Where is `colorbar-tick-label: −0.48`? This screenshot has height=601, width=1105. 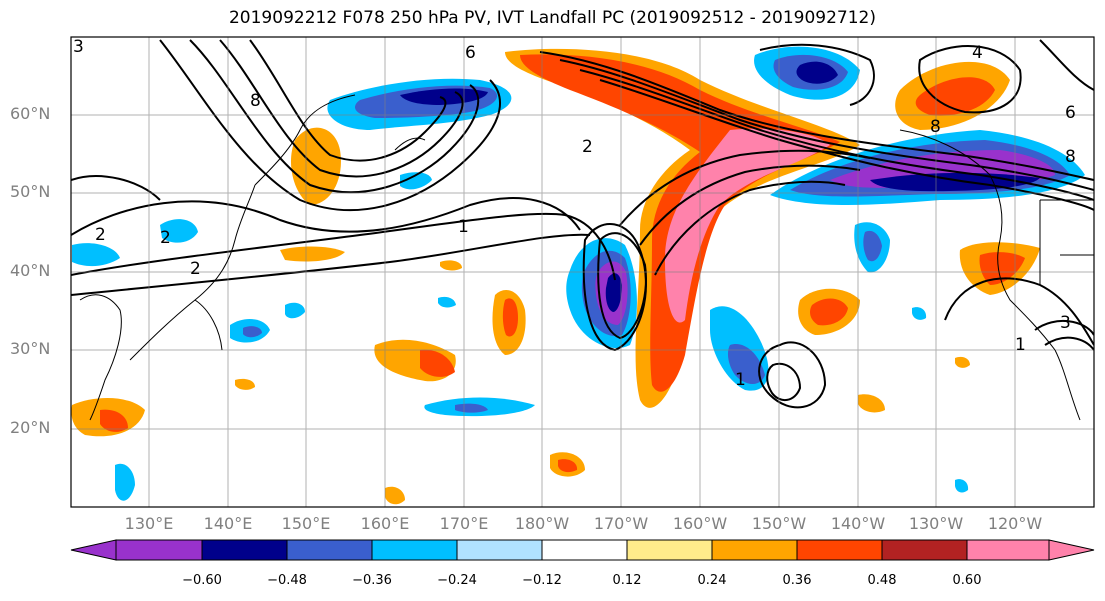 colorbar-tick-label: −0.48 is located at coordinates (287, 580).